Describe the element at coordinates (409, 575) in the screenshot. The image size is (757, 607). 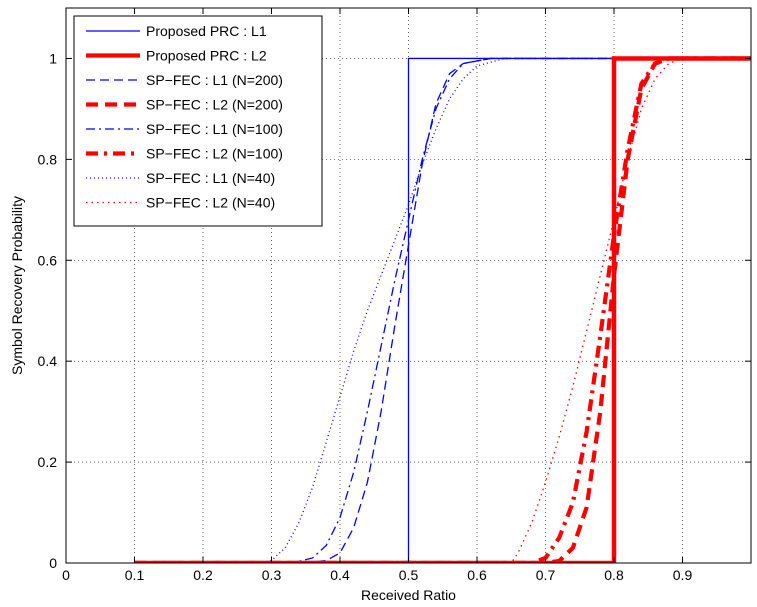
I see `x-tick-label: 0.5` at that location.